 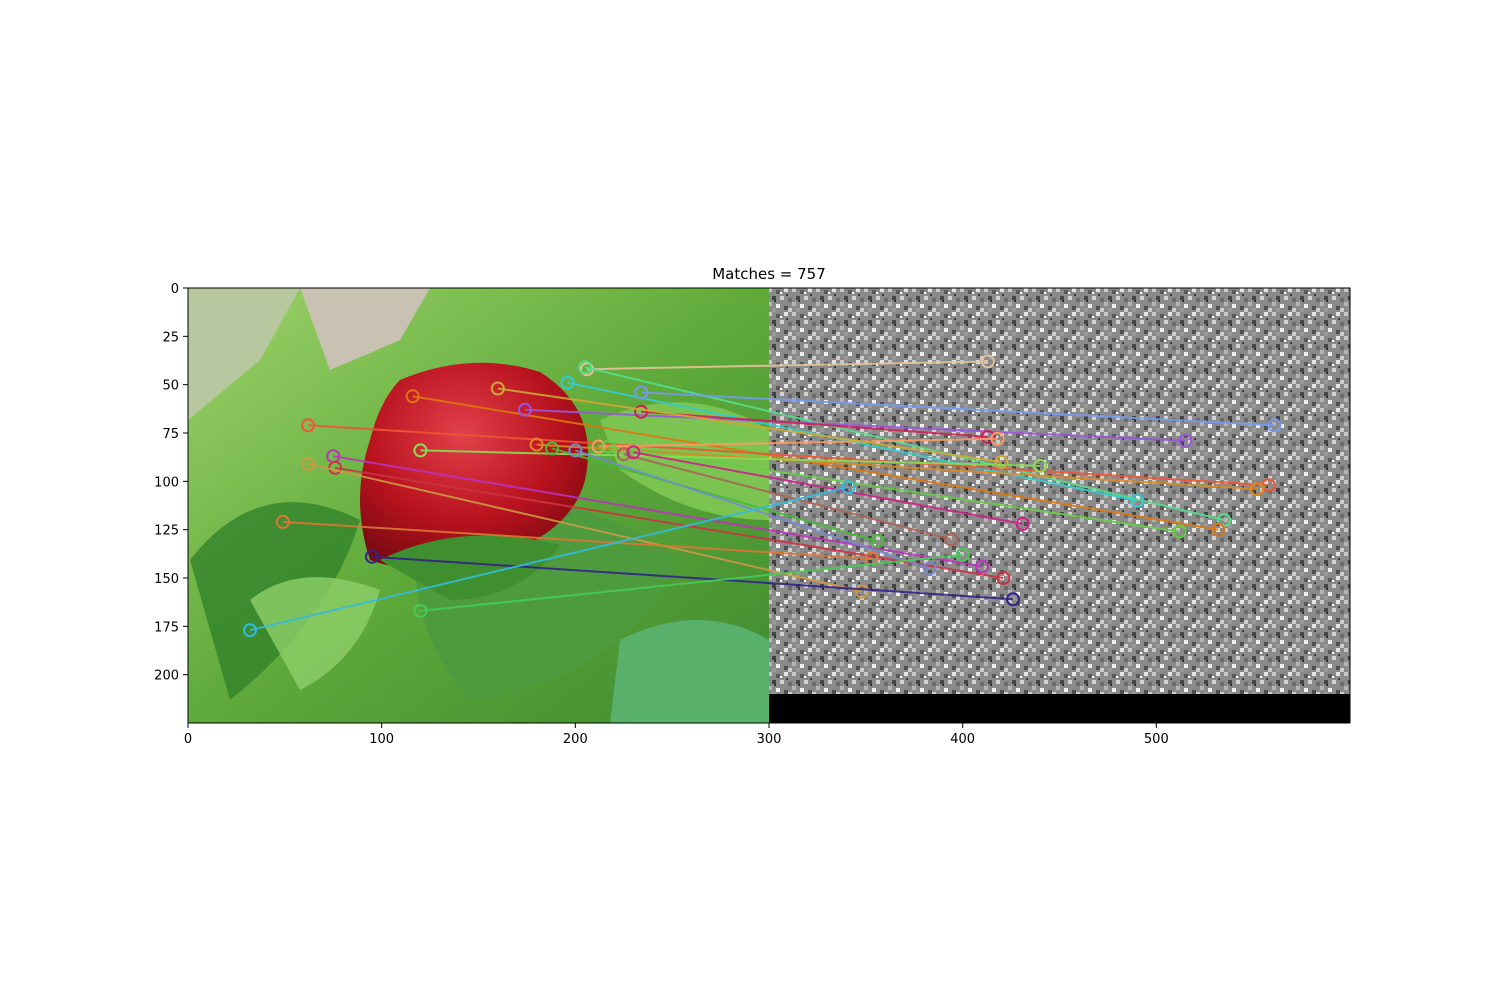 I want to click on chart-title: Matches = 757, so click(x=769, y=274).